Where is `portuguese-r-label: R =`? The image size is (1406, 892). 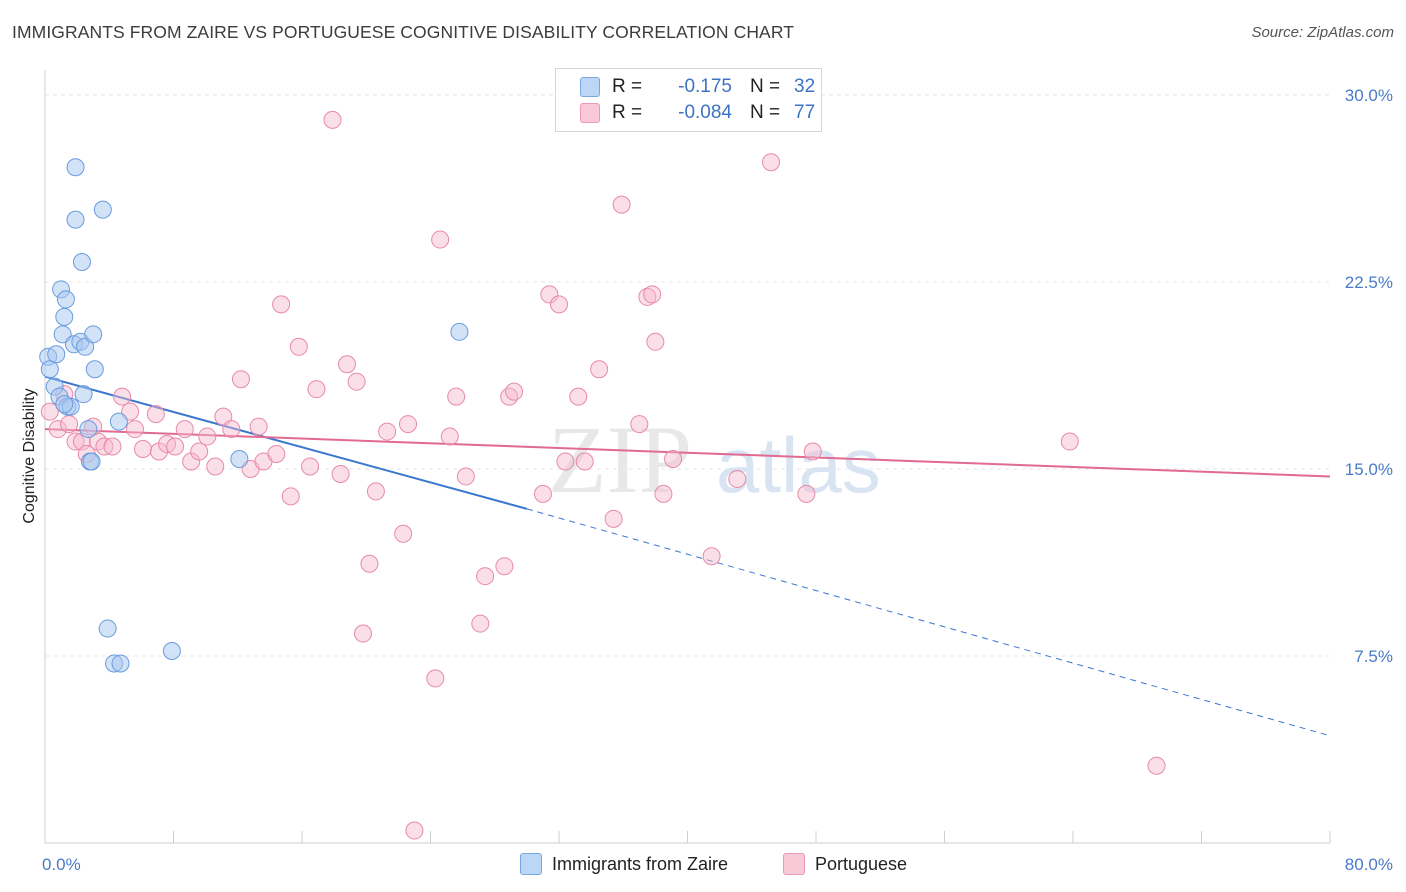
portuguese-r-label: R = is located at coordinates (627, 112).